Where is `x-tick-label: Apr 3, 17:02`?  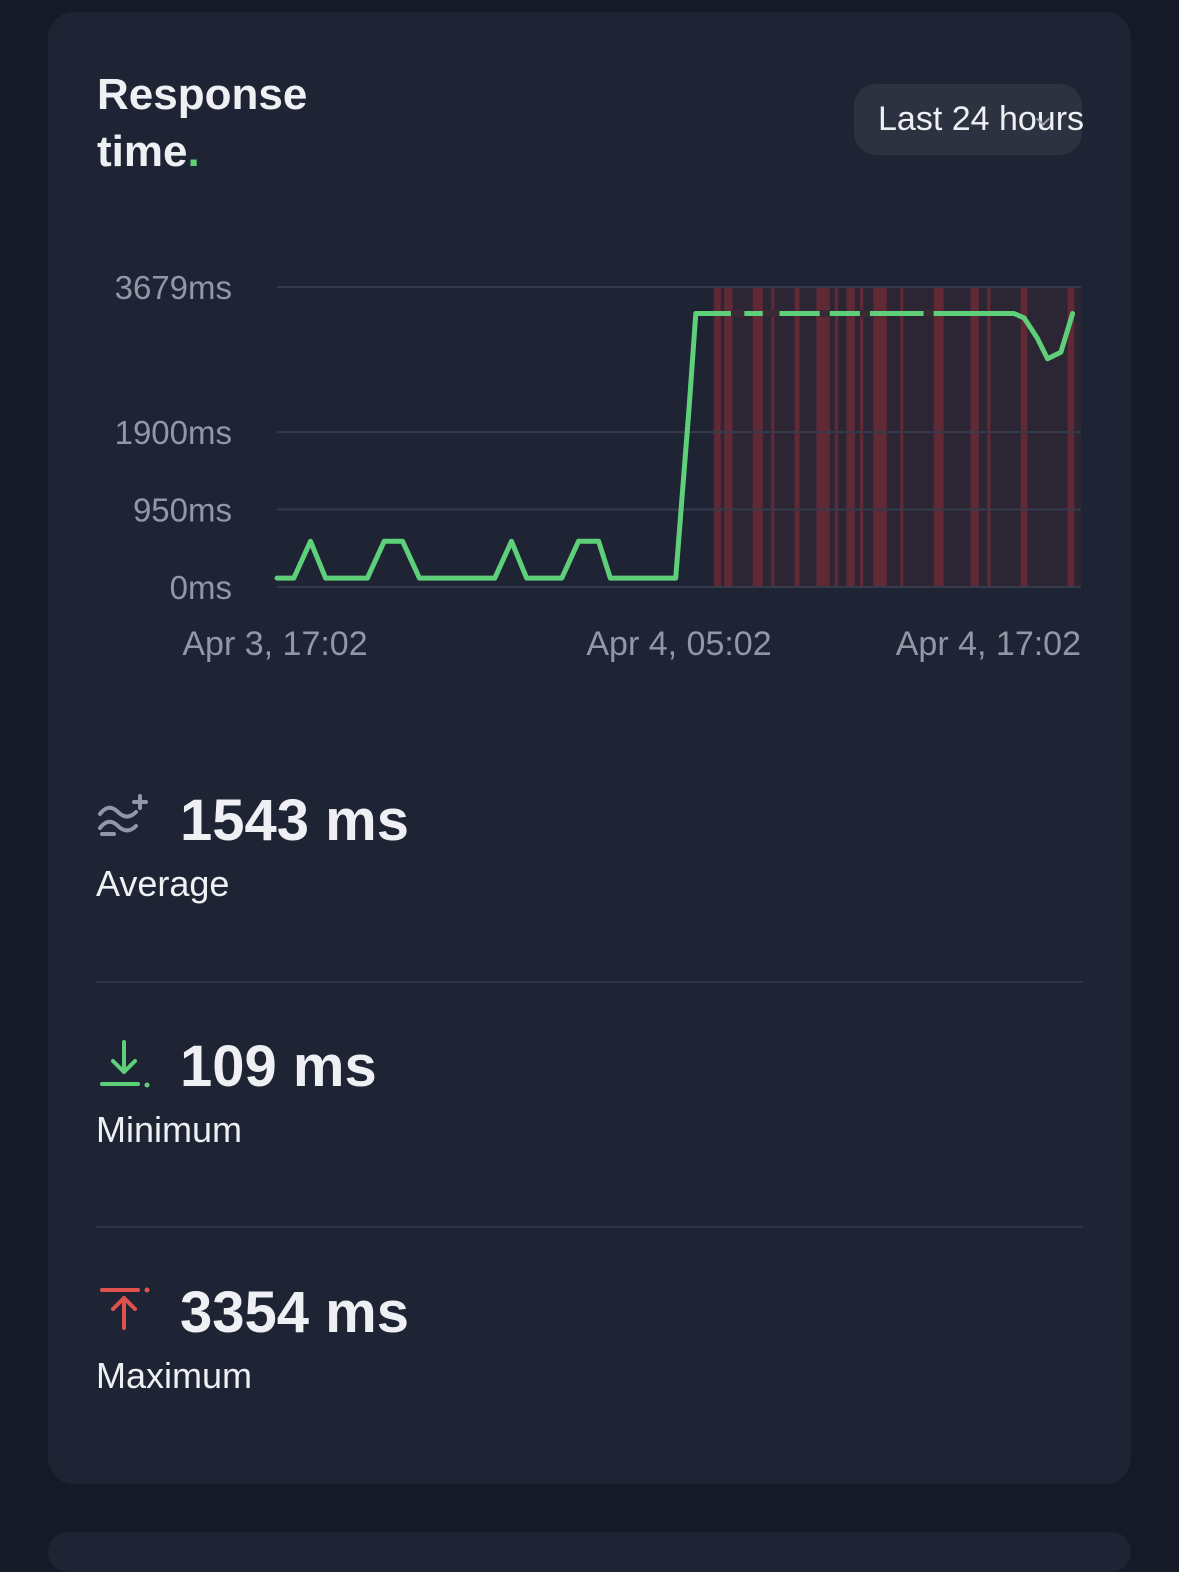 x-tick-label: Apr 3, 17:02 is located at coordinates (274, 644).